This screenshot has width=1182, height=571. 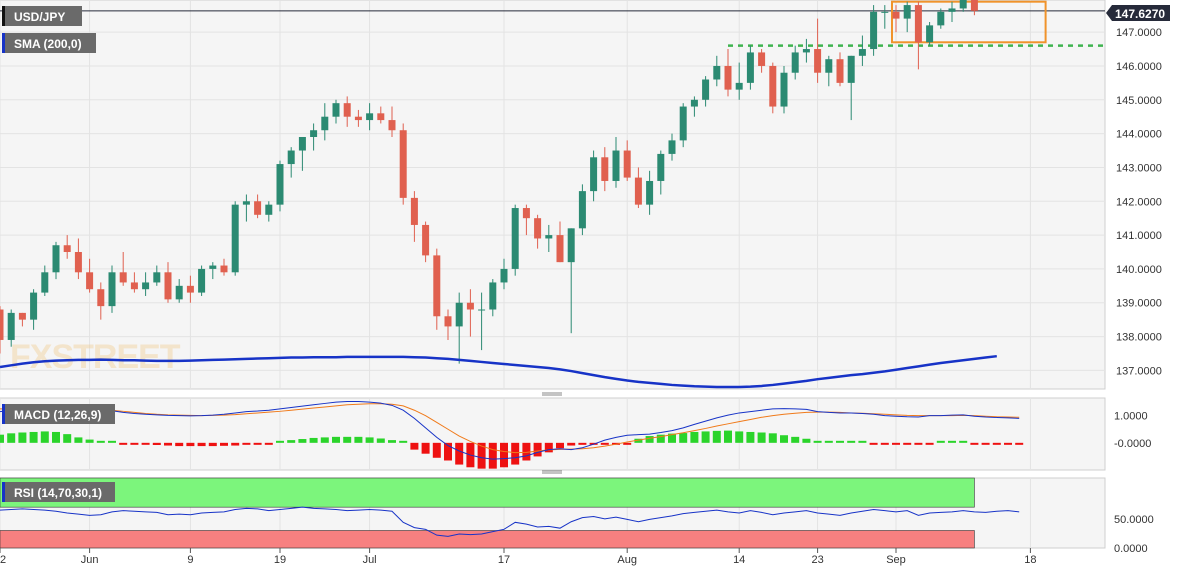 I want to click on rsi-bands, so click(x=487, y=513).